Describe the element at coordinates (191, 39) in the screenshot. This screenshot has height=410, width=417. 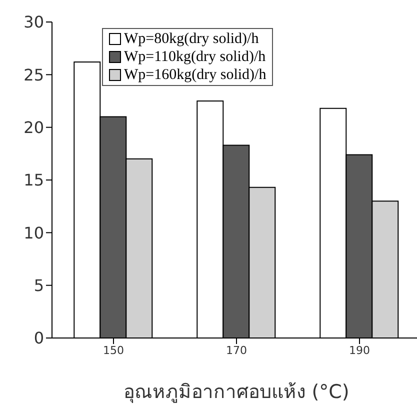
I see `legend-label: Wp=80kg(dry solid)/h` at that location.